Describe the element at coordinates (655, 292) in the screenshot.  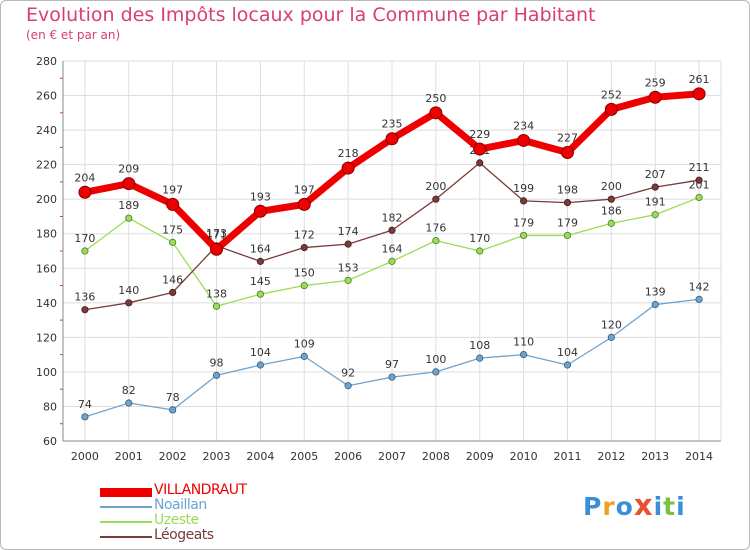
I see `data-label-noaillan: 139` at that location.